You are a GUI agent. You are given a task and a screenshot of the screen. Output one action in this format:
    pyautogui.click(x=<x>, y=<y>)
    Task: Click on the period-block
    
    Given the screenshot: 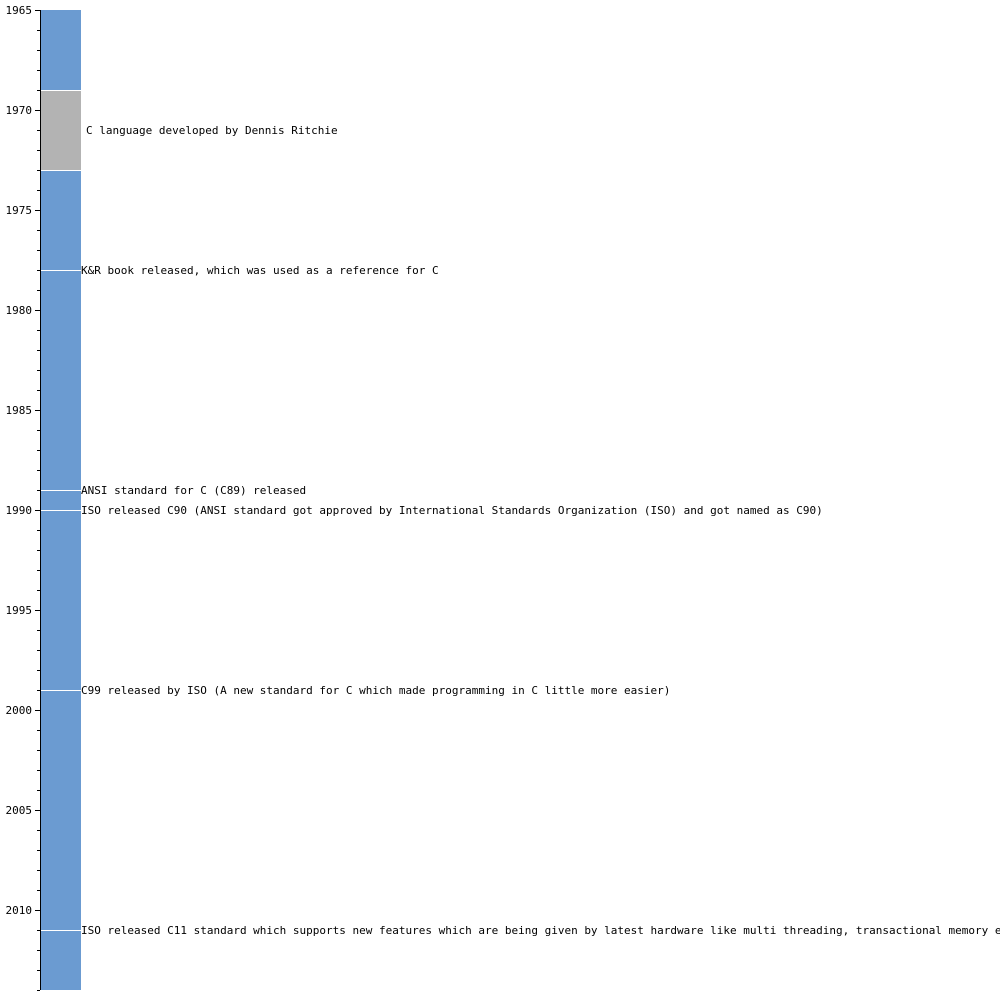 What is the action you would take?
    pyautogui.click(x=61, y=130)
    